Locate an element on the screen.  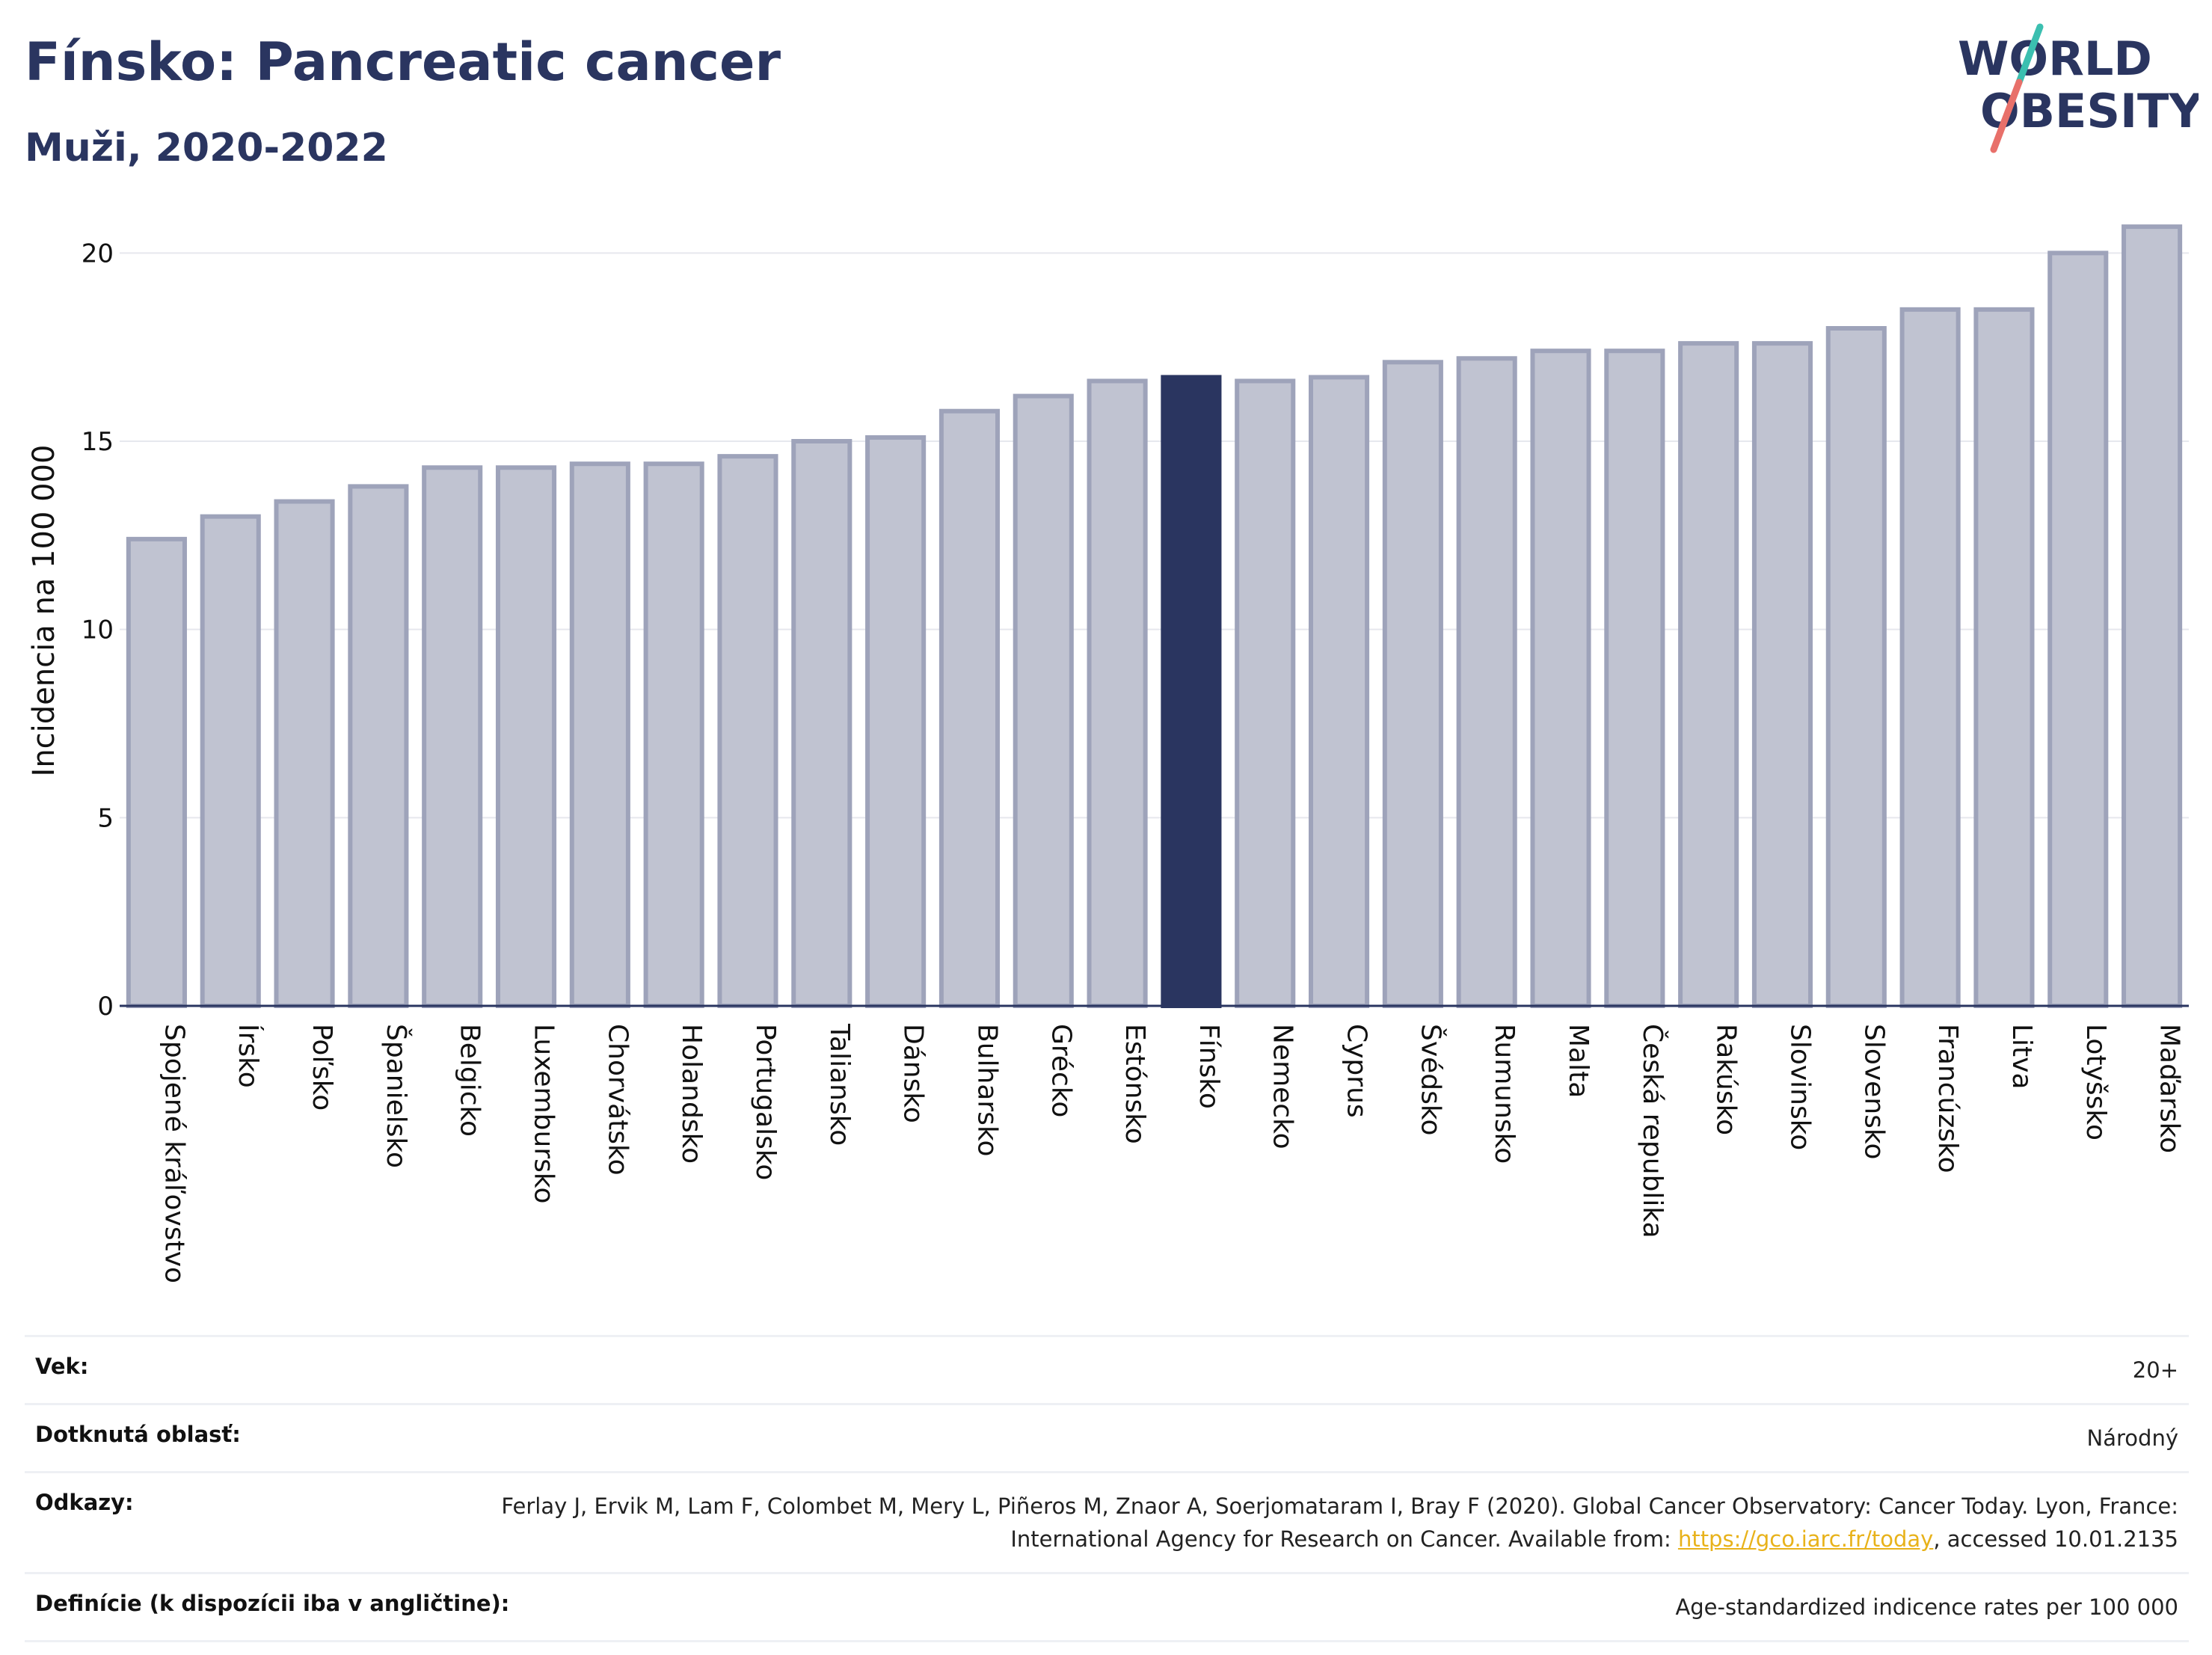
info-row-age: Vek: 20+ is located at coordinates (1107, 1369).